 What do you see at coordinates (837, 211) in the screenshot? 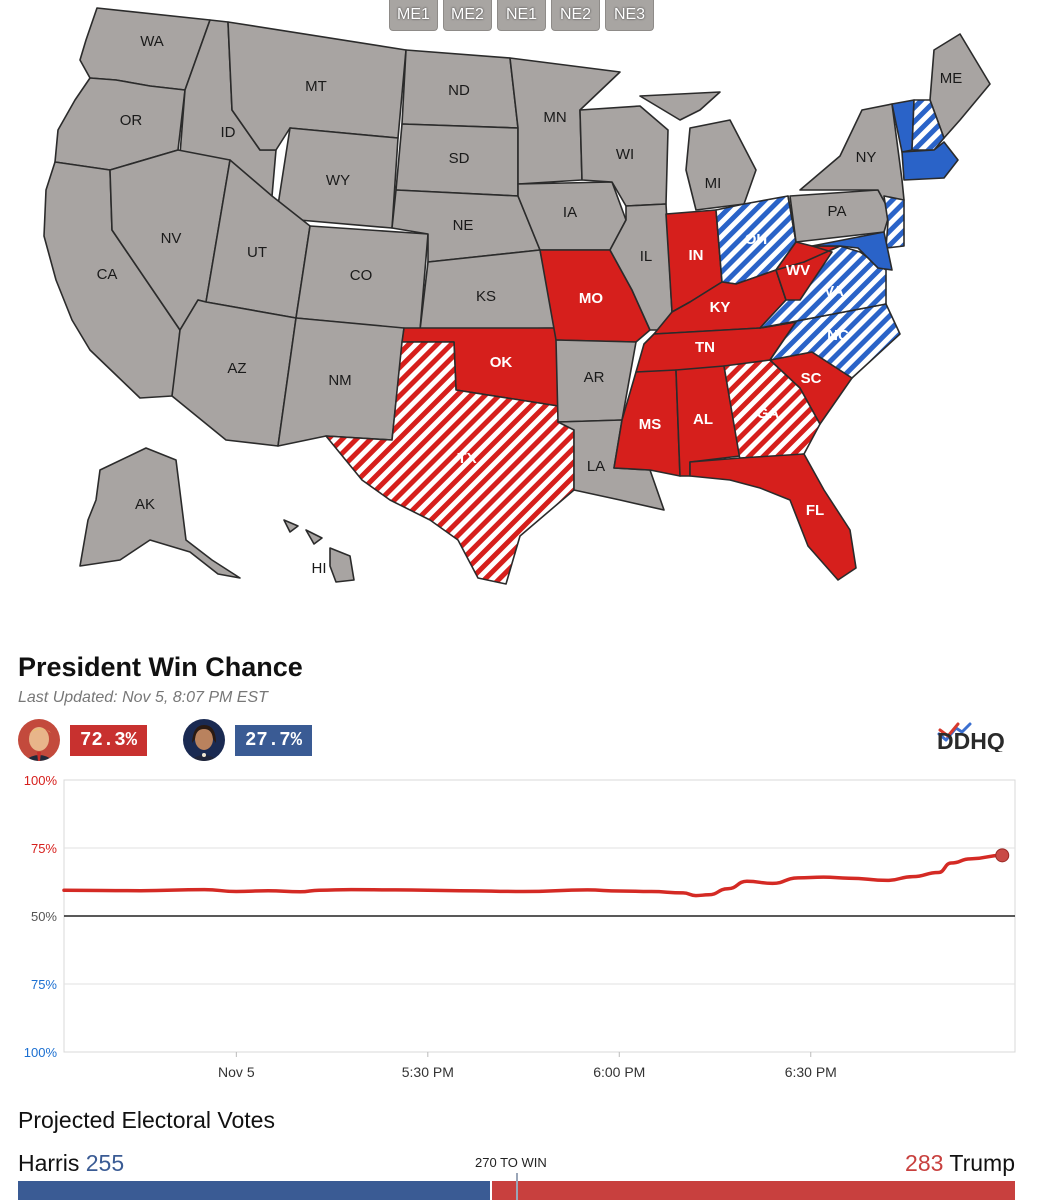
I see `state-label-pa: PA` at bounding box center [837, 211].